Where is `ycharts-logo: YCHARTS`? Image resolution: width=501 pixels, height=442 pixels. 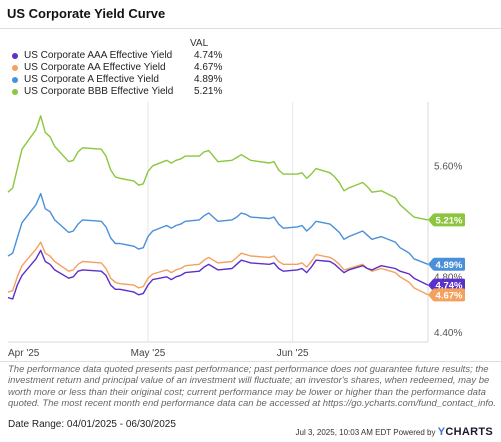
ycharts-logo: YCHARTS is located at coordinates (465, 432).